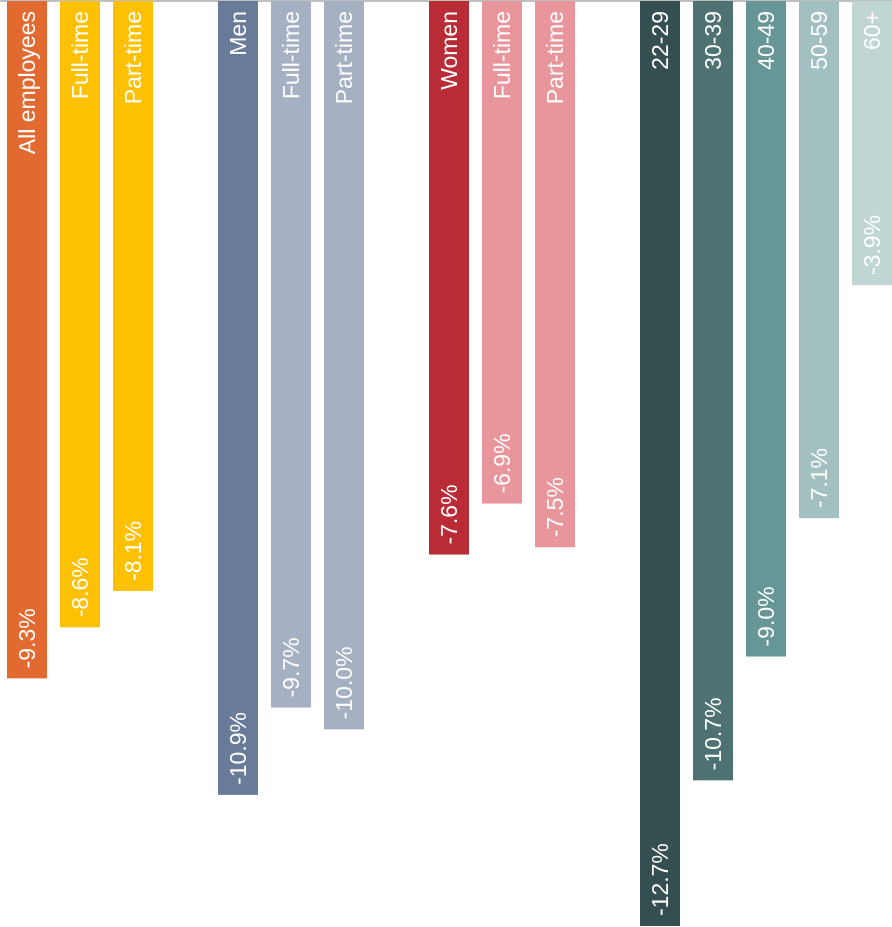 Image resolution: width=892 pixels, height=927 pixels. I want to click on bar-group-1: Full-time -8.6%, so click(80, 314).